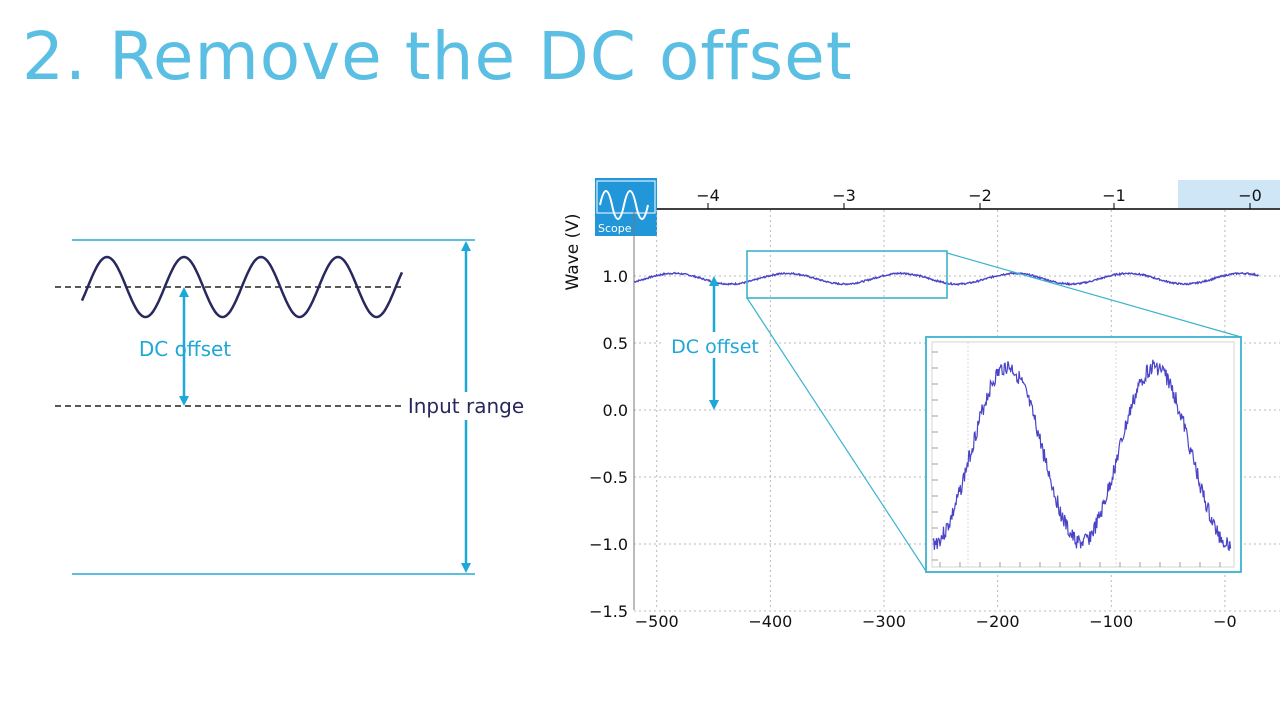 The height and width of the screenshot is (720, 1280). I want to click on input-range-label: Input range, so click(466, 406).